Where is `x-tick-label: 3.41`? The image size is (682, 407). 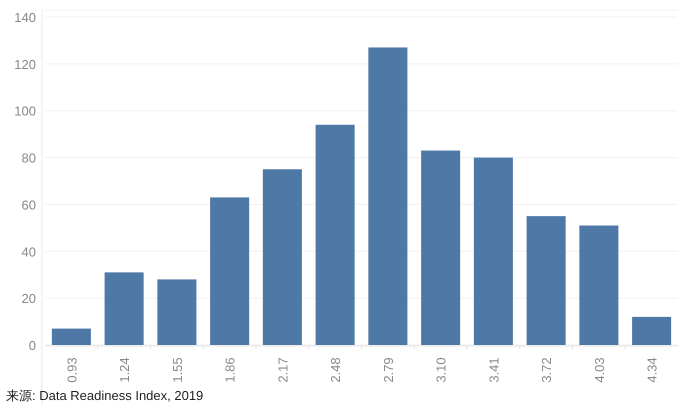 x-tick-label: 3.41 is located at coordinates (494, 370).